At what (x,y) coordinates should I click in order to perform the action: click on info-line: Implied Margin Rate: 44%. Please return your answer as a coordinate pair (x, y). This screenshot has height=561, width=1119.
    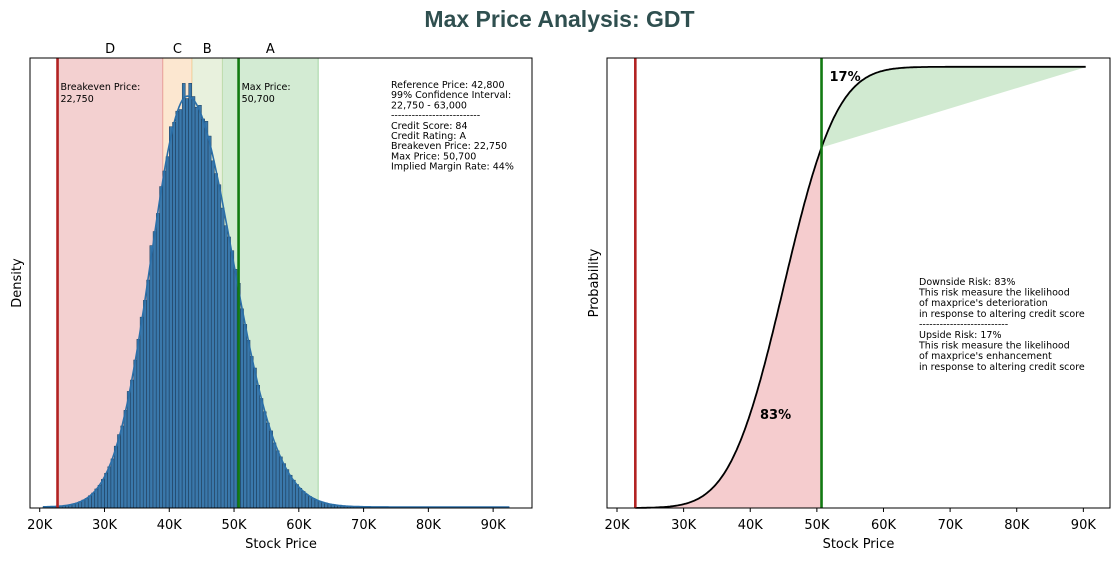
    Looking at the image, I should click on (452, 167).